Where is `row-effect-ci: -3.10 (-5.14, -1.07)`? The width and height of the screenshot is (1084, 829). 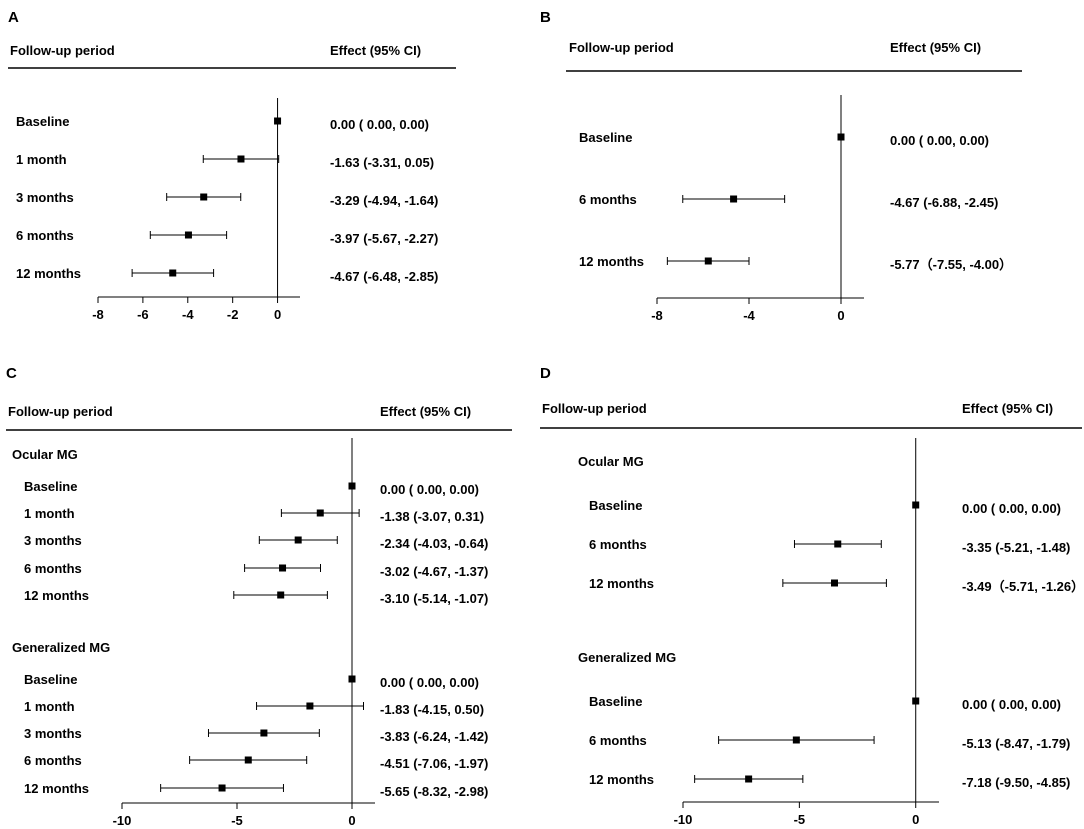
row-effect-ci: -3.10 (-5.14, -1.07) is located at coordinates (434, 598).